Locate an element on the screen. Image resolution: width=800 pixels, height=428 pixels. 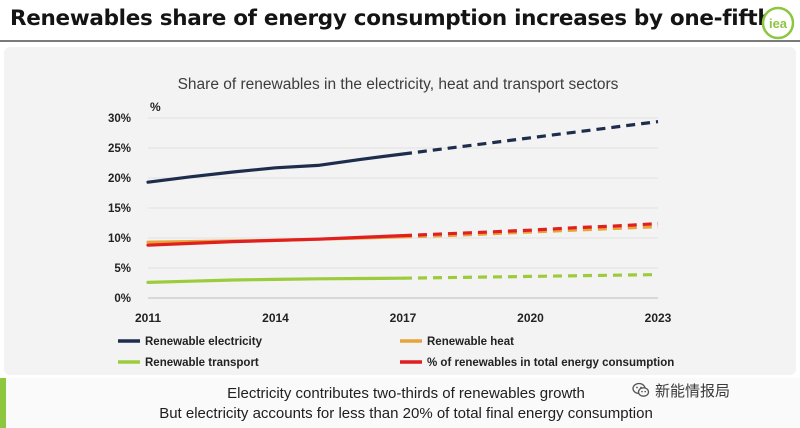
iea-logo-text: iea is located at coordinates (778, 23).